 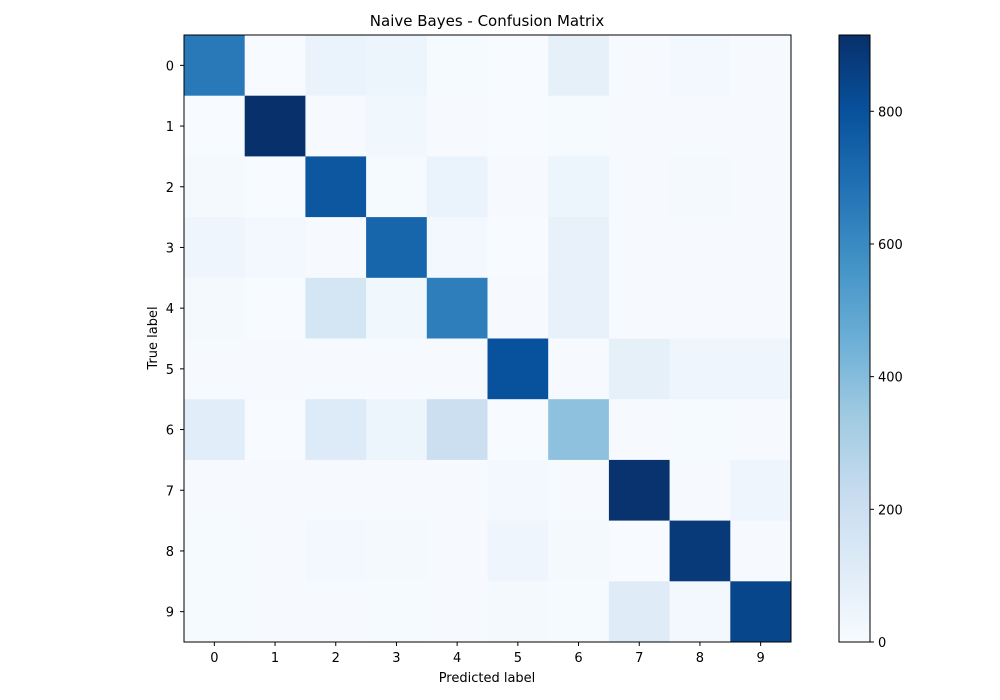 What do you see at coordinates (170, 66) in the screenshot?
I see `y-tick-label: 0` at bounding box center [170, 66].